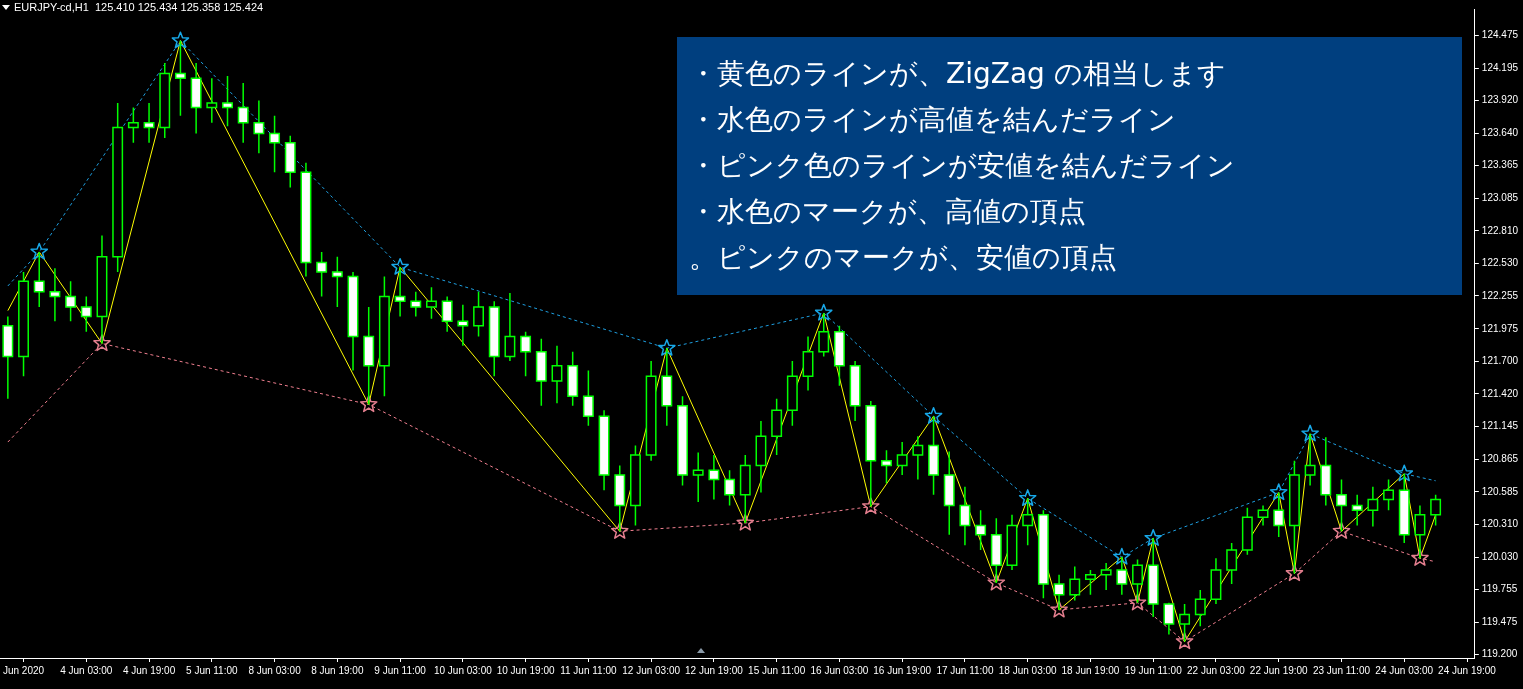 This screenshot has width=1523, height=689. What do you see at coordinates (1500, 35) in the screenshot?
I see `y-tick-label: 124.475` at bounding box center [1500, 35].